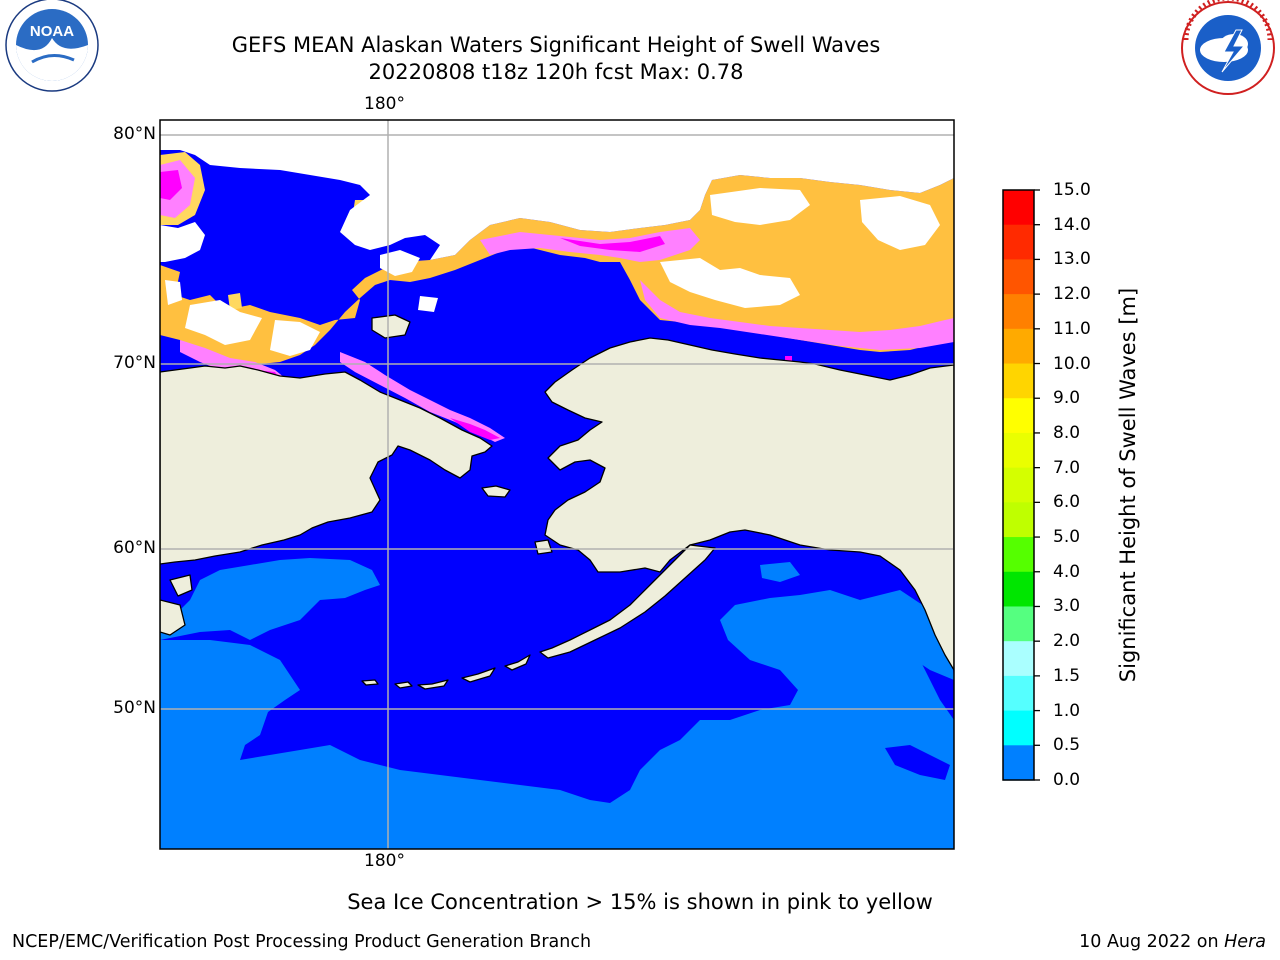 Image resolution: width=1280 pixels, height=960 pixels. What do you see at coordinates (1072, 328) in the screenshot?
I see `colorbar-tick-label: 11.0` at bounding box center [1072, 328].